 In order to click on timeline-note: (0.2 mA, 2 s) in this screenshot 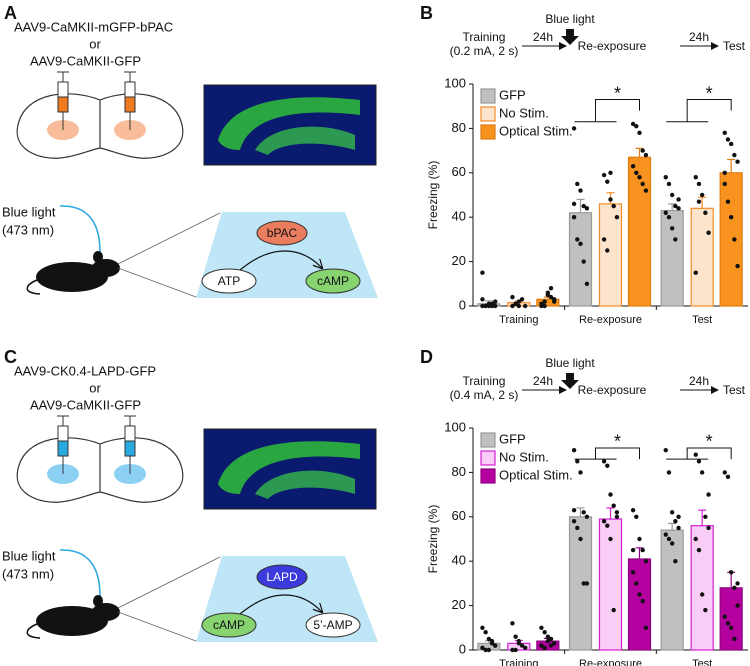, I will do `click(484, 51)`.